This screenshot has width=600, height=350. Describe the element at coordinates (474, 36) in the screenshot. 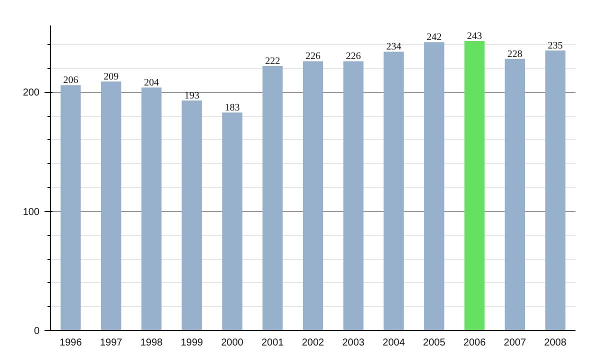

I see `data-label: 243` at that location.